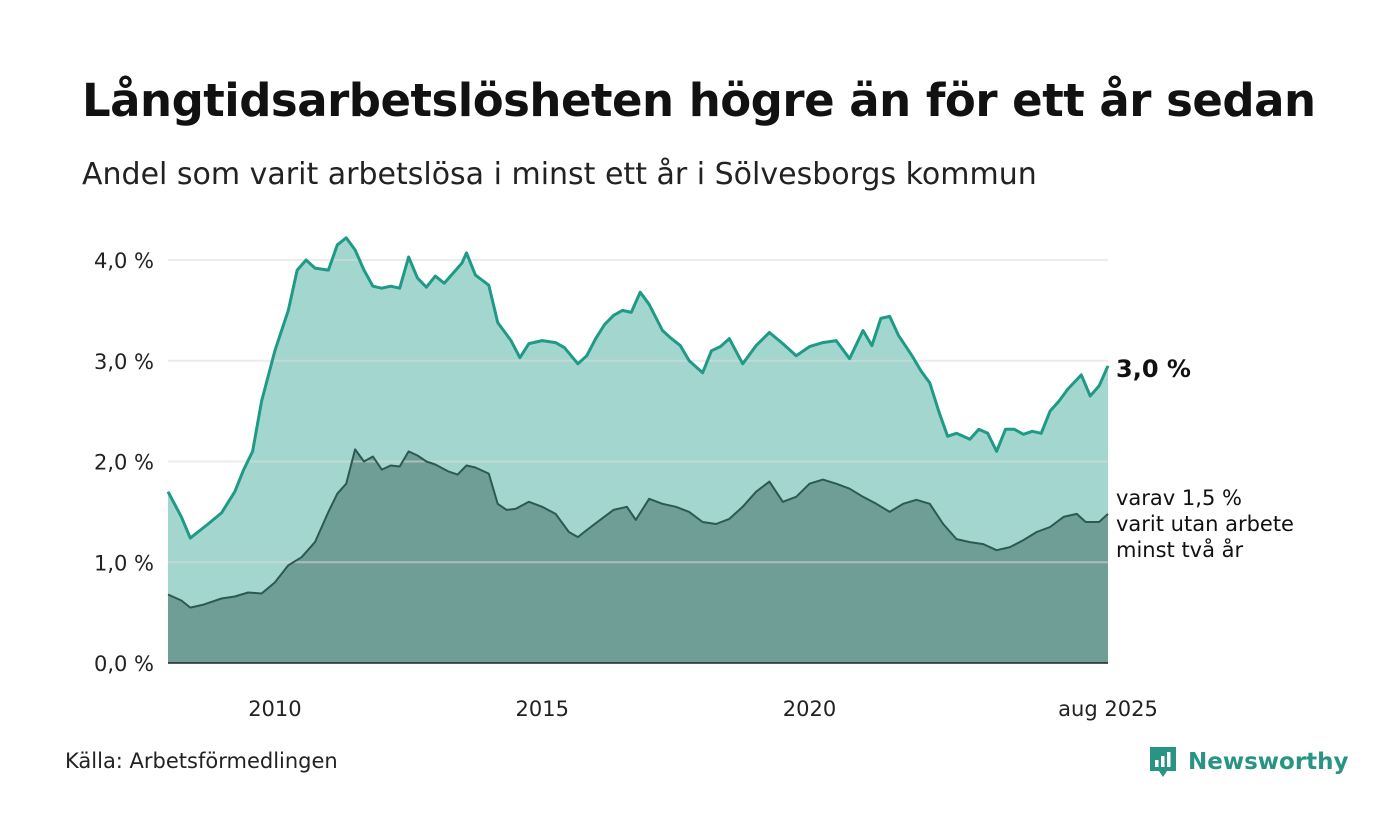 Image resolution: width=1400 pixels, height=840 pixels. Describe the element at coordinates (274, 709) in the screenshot. I see `x-tick-label-0: 2010` at that location.